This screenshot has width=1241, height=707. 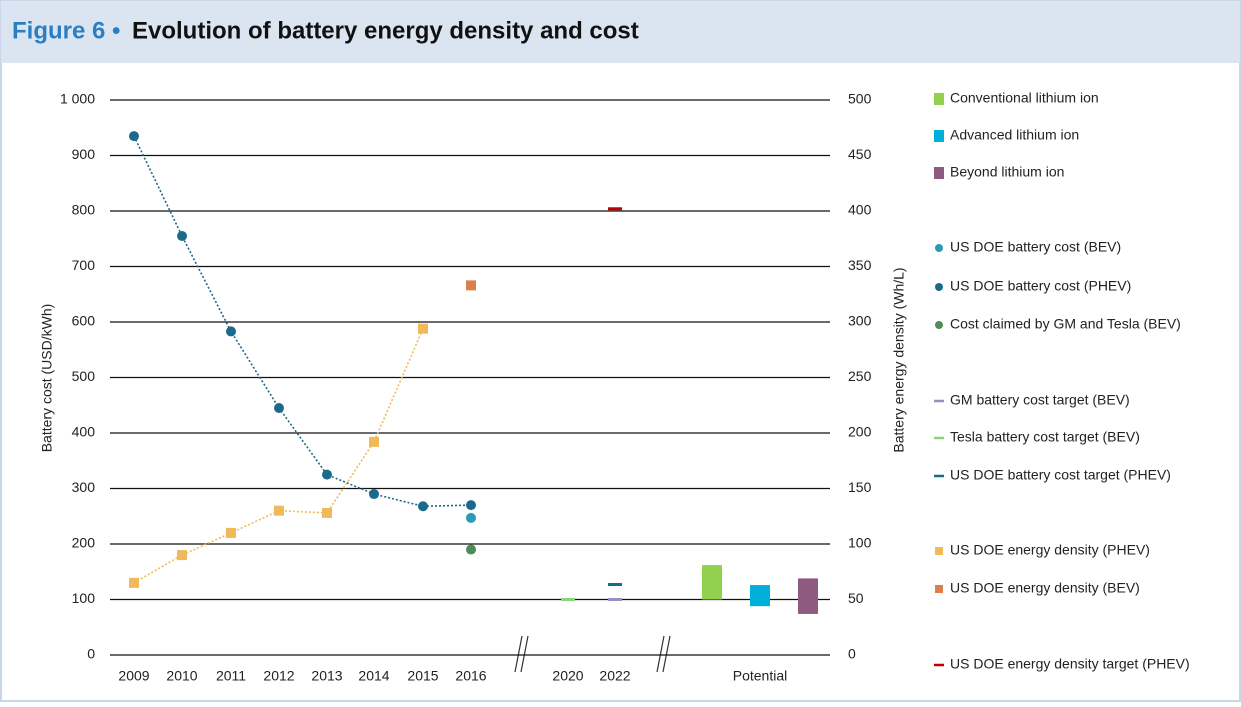 What do you see at coordinates (1060, 475) in the screenshot?
I see `legend-label: US DOE battery cost target (PHEV)` at bounding box center [1060, 475].